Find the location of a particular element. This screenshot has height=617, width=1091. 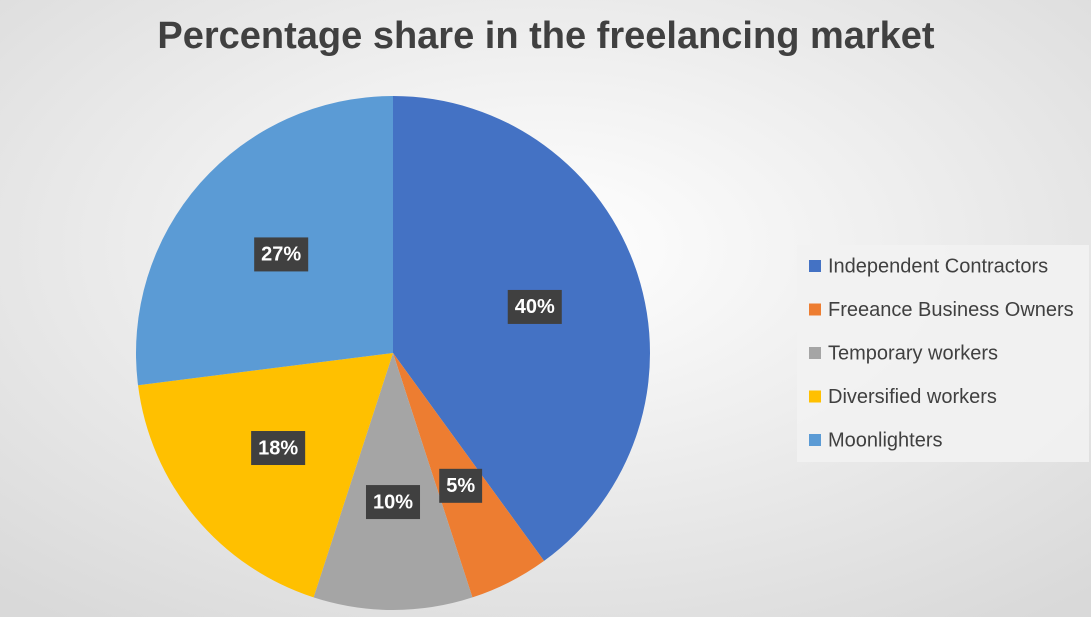

data-label-text: 18% is located at coordinates (278, 448).